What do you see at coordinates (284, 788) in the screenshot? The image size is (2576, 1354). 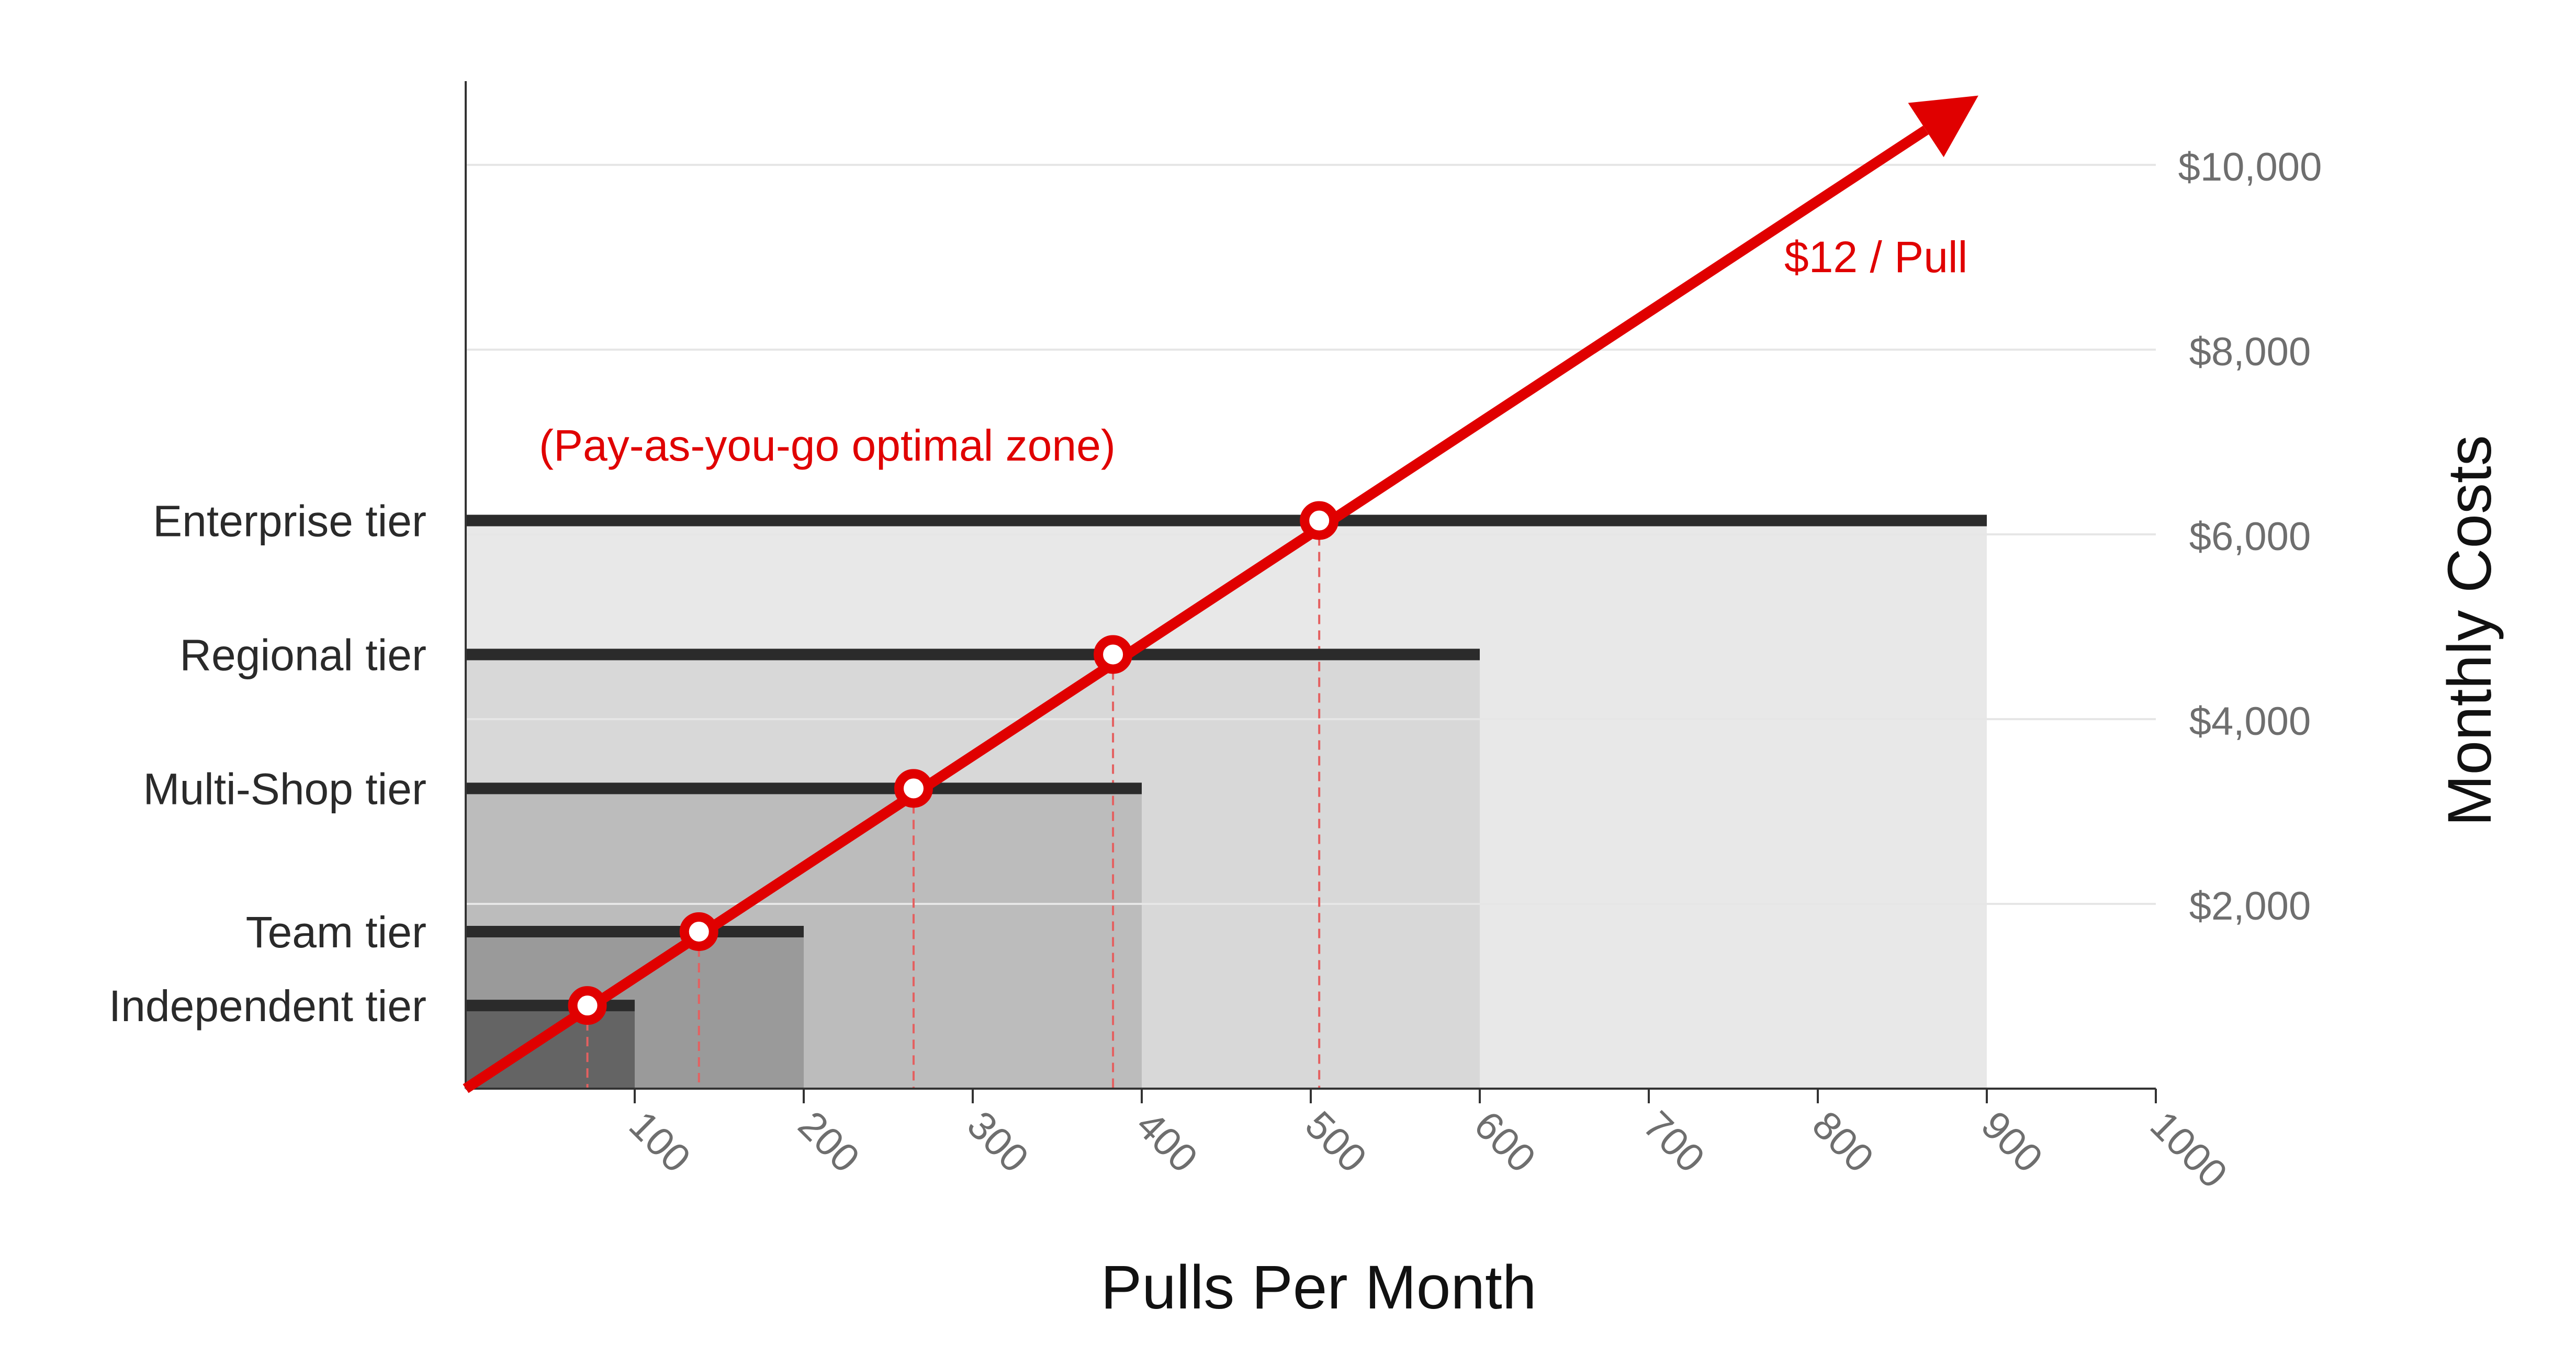 I see `tier-label: Multi-Shop tier` at bounding box center [284, 788].